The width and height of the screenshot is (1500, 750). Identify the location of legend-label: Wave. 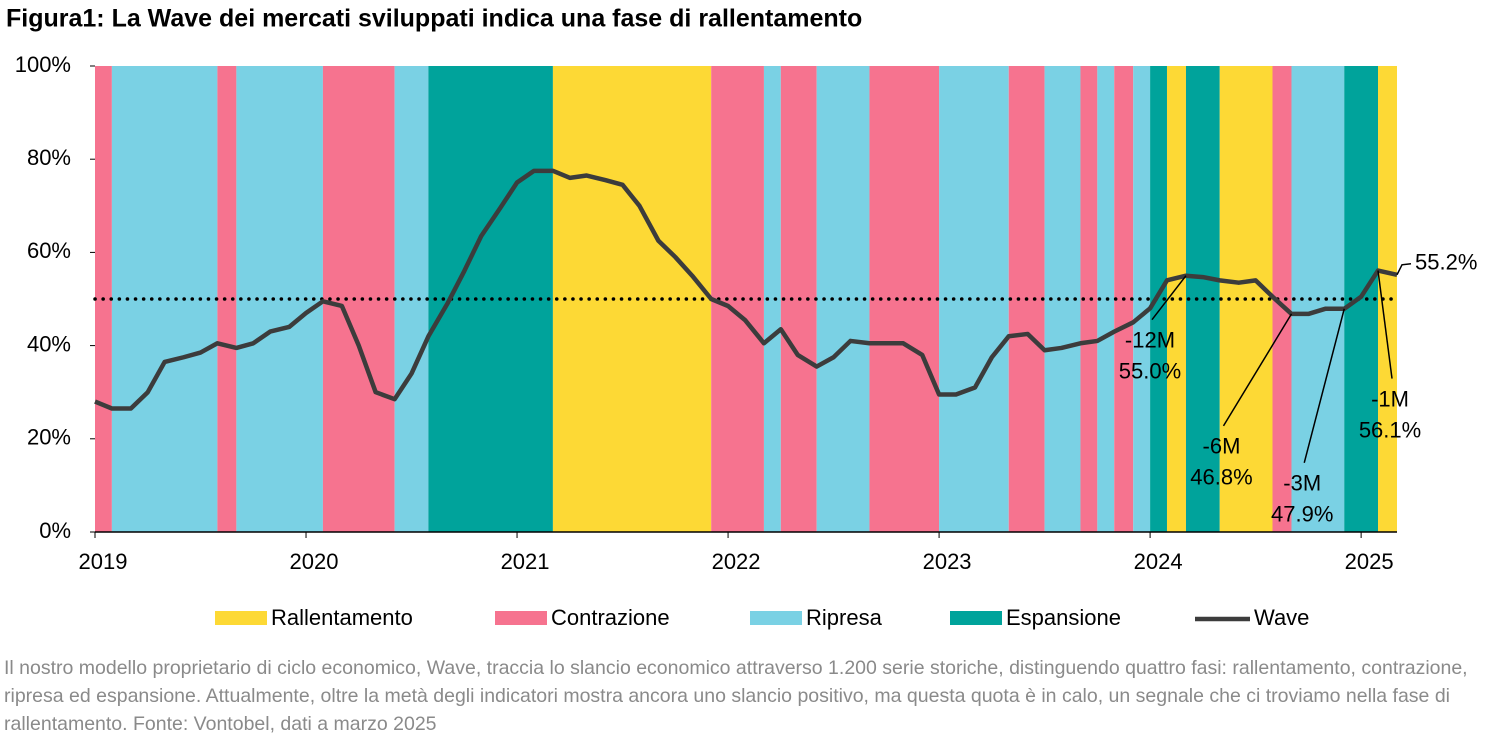
(1281, 617).